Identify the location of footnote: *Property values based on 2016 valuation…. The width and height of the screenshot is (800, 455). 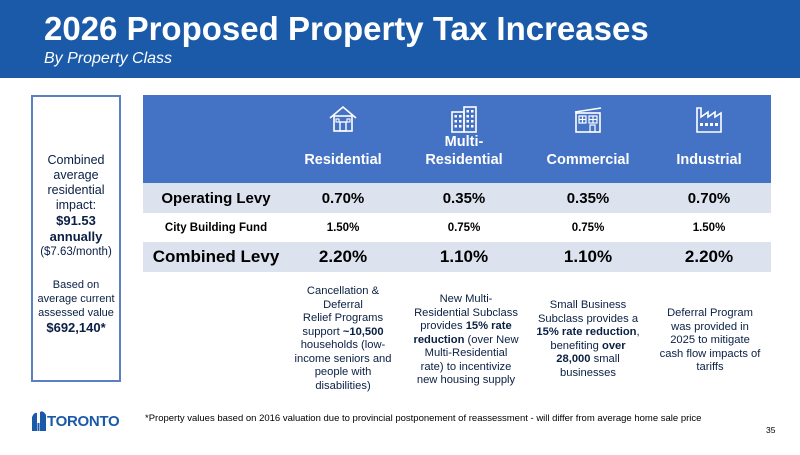
(423, 418).